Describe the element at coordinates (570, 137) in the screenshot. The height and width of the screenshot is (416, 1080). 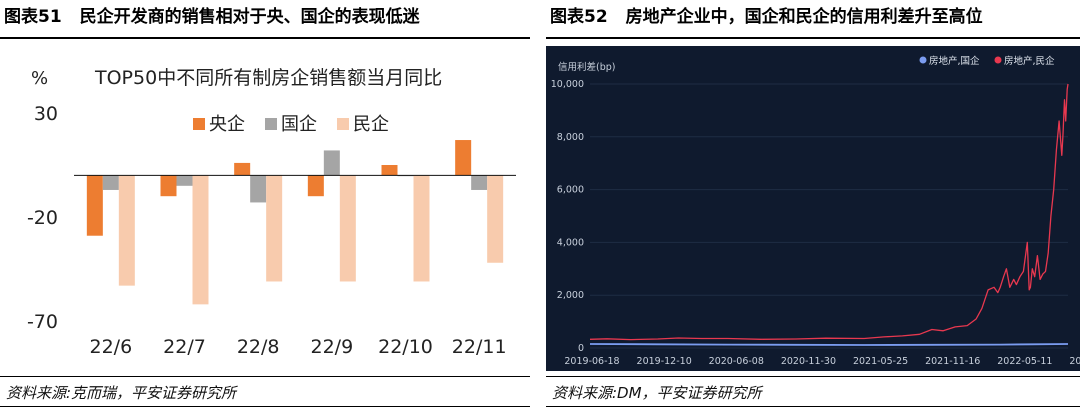
I see `y-tick-label: 8,000` at that location.